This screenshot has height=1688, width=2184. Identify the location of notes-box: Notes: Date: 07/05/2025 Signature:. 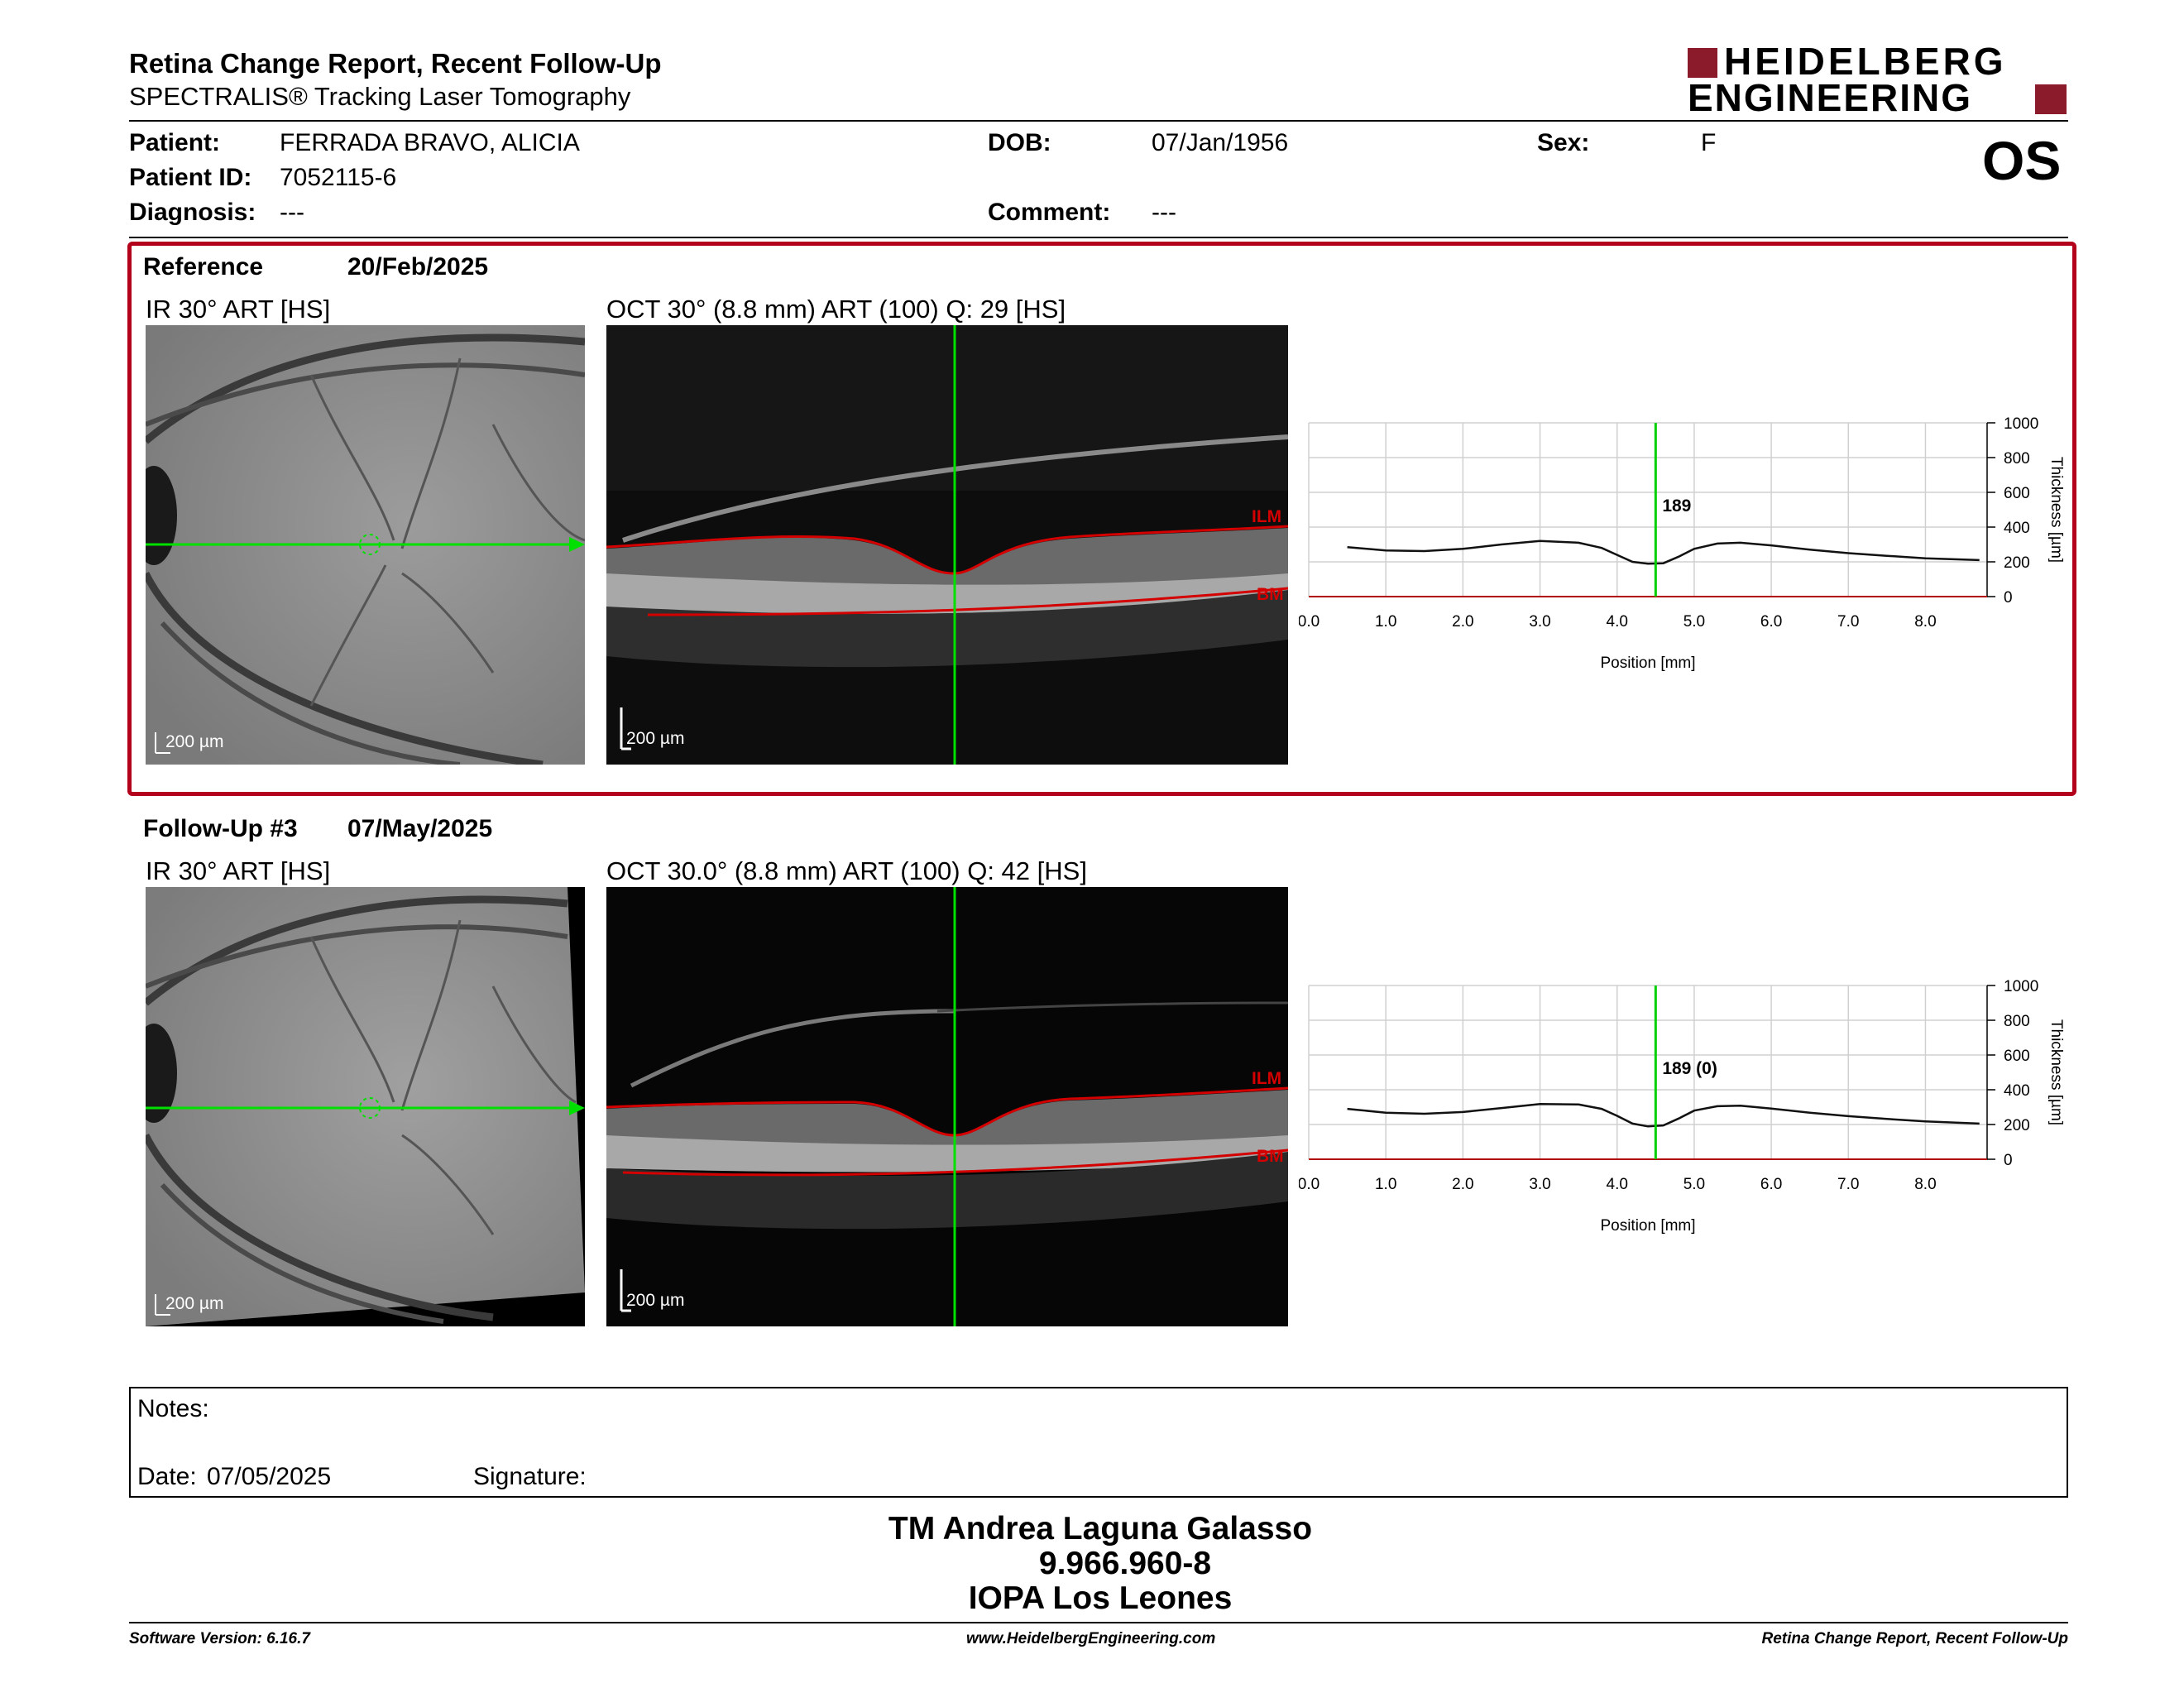
(1098, 1442).